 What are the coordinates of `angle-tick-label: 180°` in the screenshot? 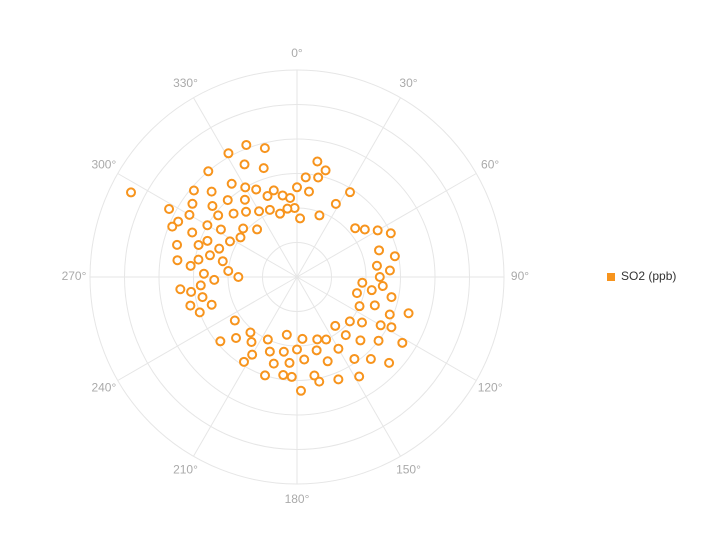 It's located at (297, 499).